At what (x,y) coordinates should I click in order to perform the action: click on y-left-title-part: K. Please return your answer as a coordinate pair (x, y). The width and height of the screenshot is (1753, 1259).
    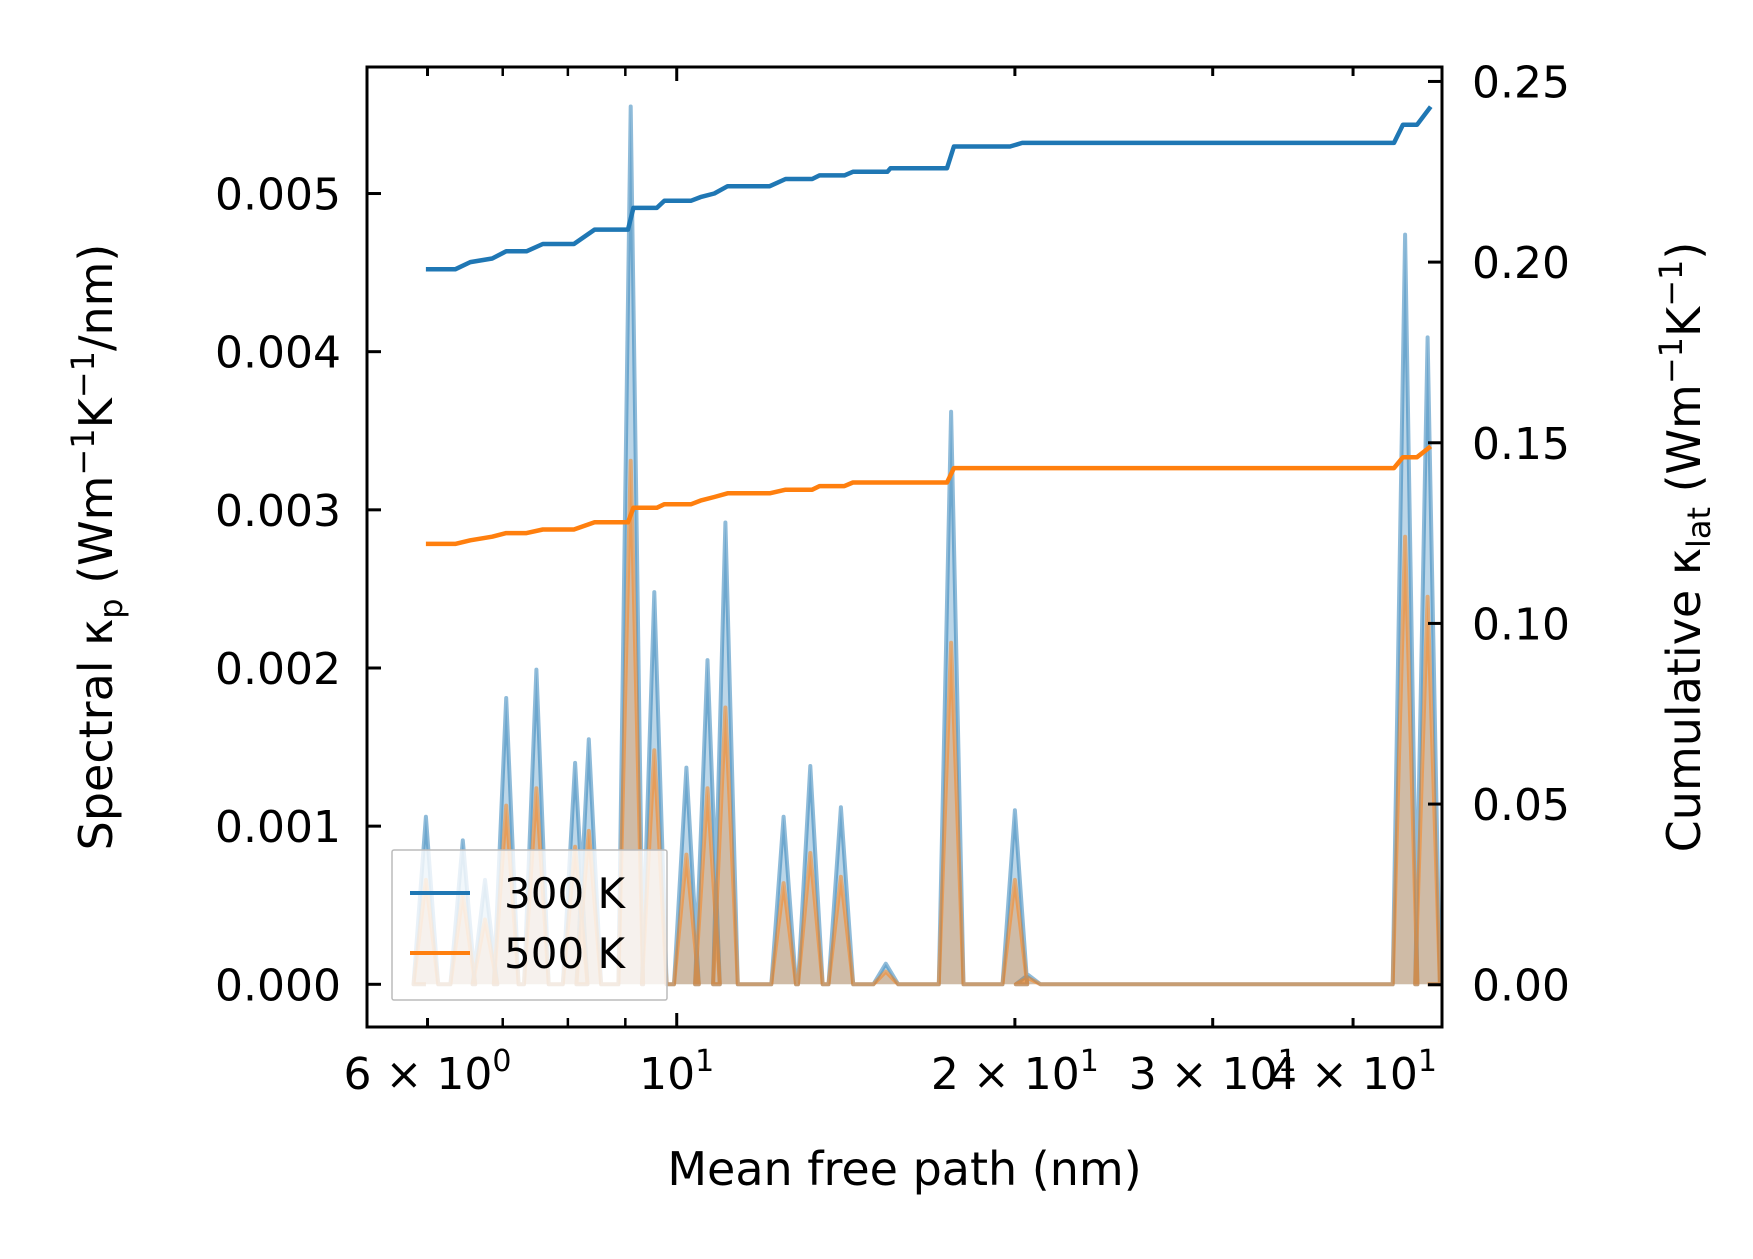
    Looking at the image, I should click on (96, 412).